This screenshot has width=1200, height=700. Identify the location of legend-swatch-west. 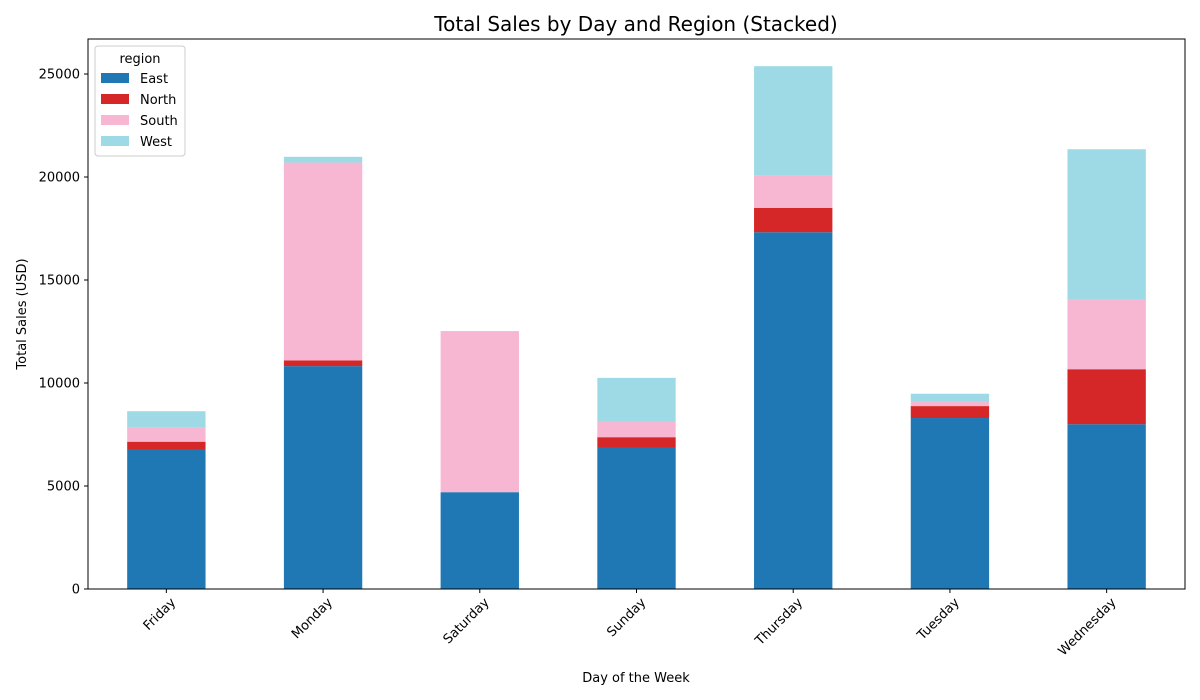
(115, 141).